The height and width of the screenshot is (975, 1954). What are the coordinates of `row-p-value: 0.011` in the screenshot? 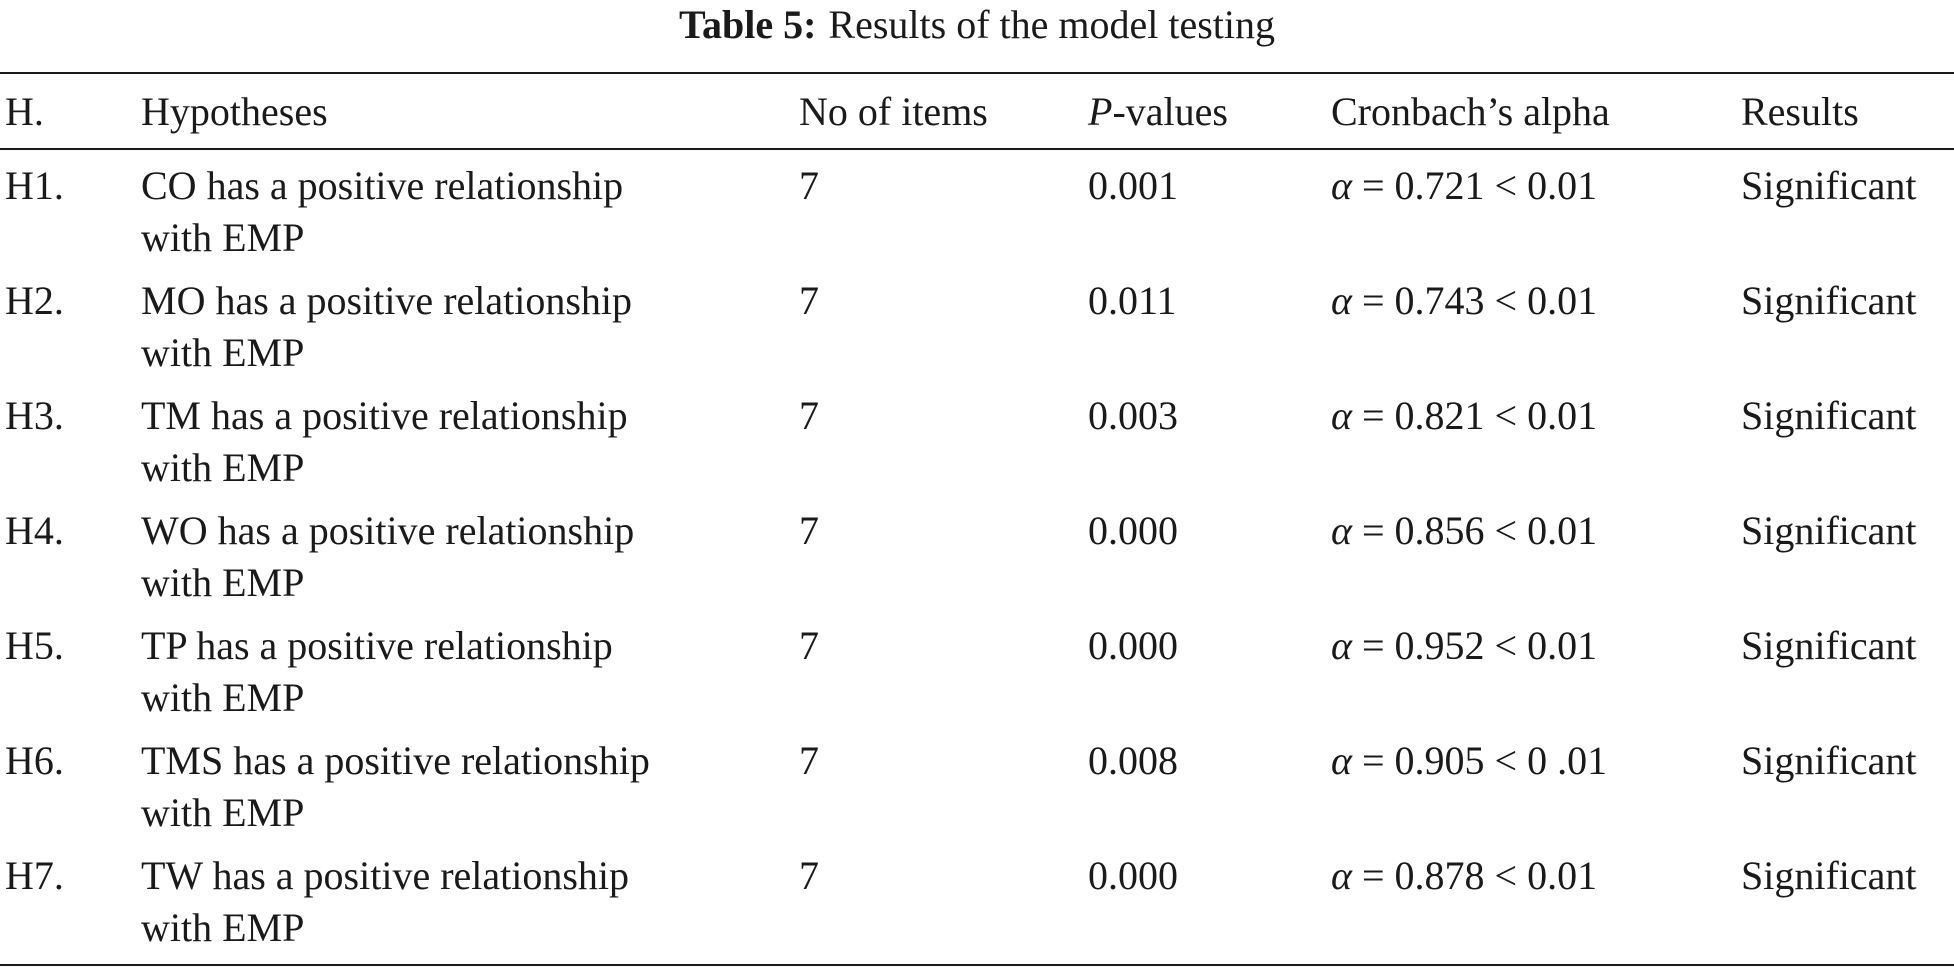 It's located at (1132, 300).